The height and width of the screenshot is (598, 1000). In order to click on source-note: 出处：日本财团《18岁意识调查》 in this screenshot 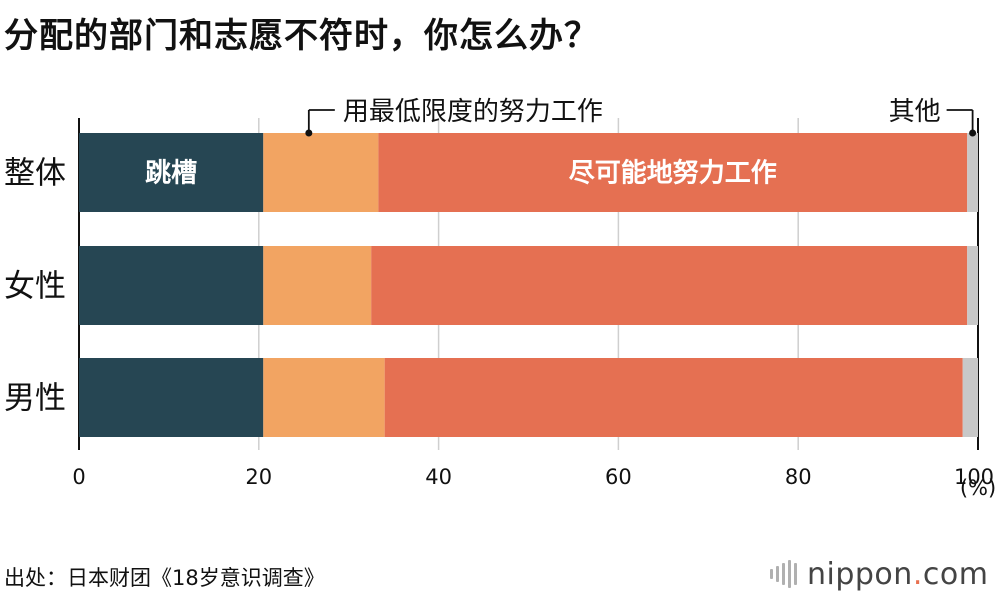, I will do `click(164, 578)`.